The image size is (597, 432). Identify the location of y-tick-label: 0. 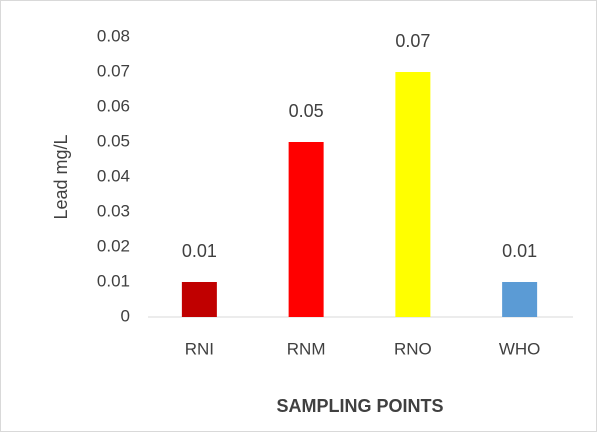
(125, 315).